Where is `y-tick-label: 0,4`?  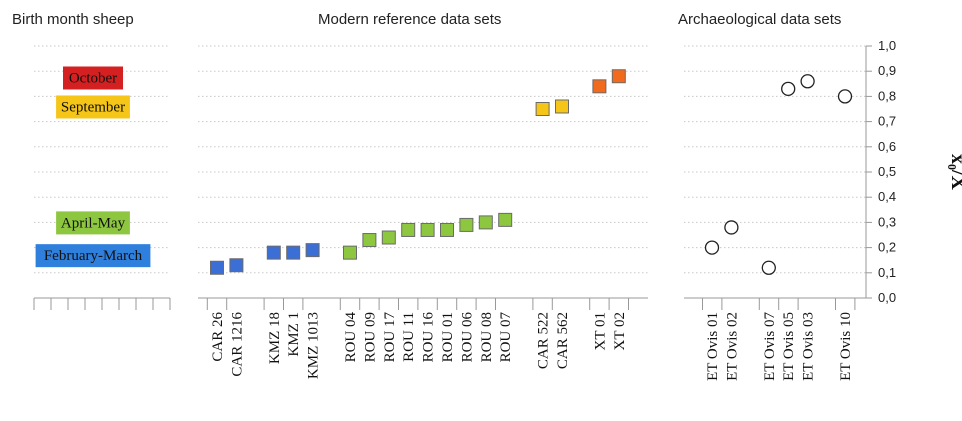
y-tick-label: 0,4 is located at coordinates (887, 196).